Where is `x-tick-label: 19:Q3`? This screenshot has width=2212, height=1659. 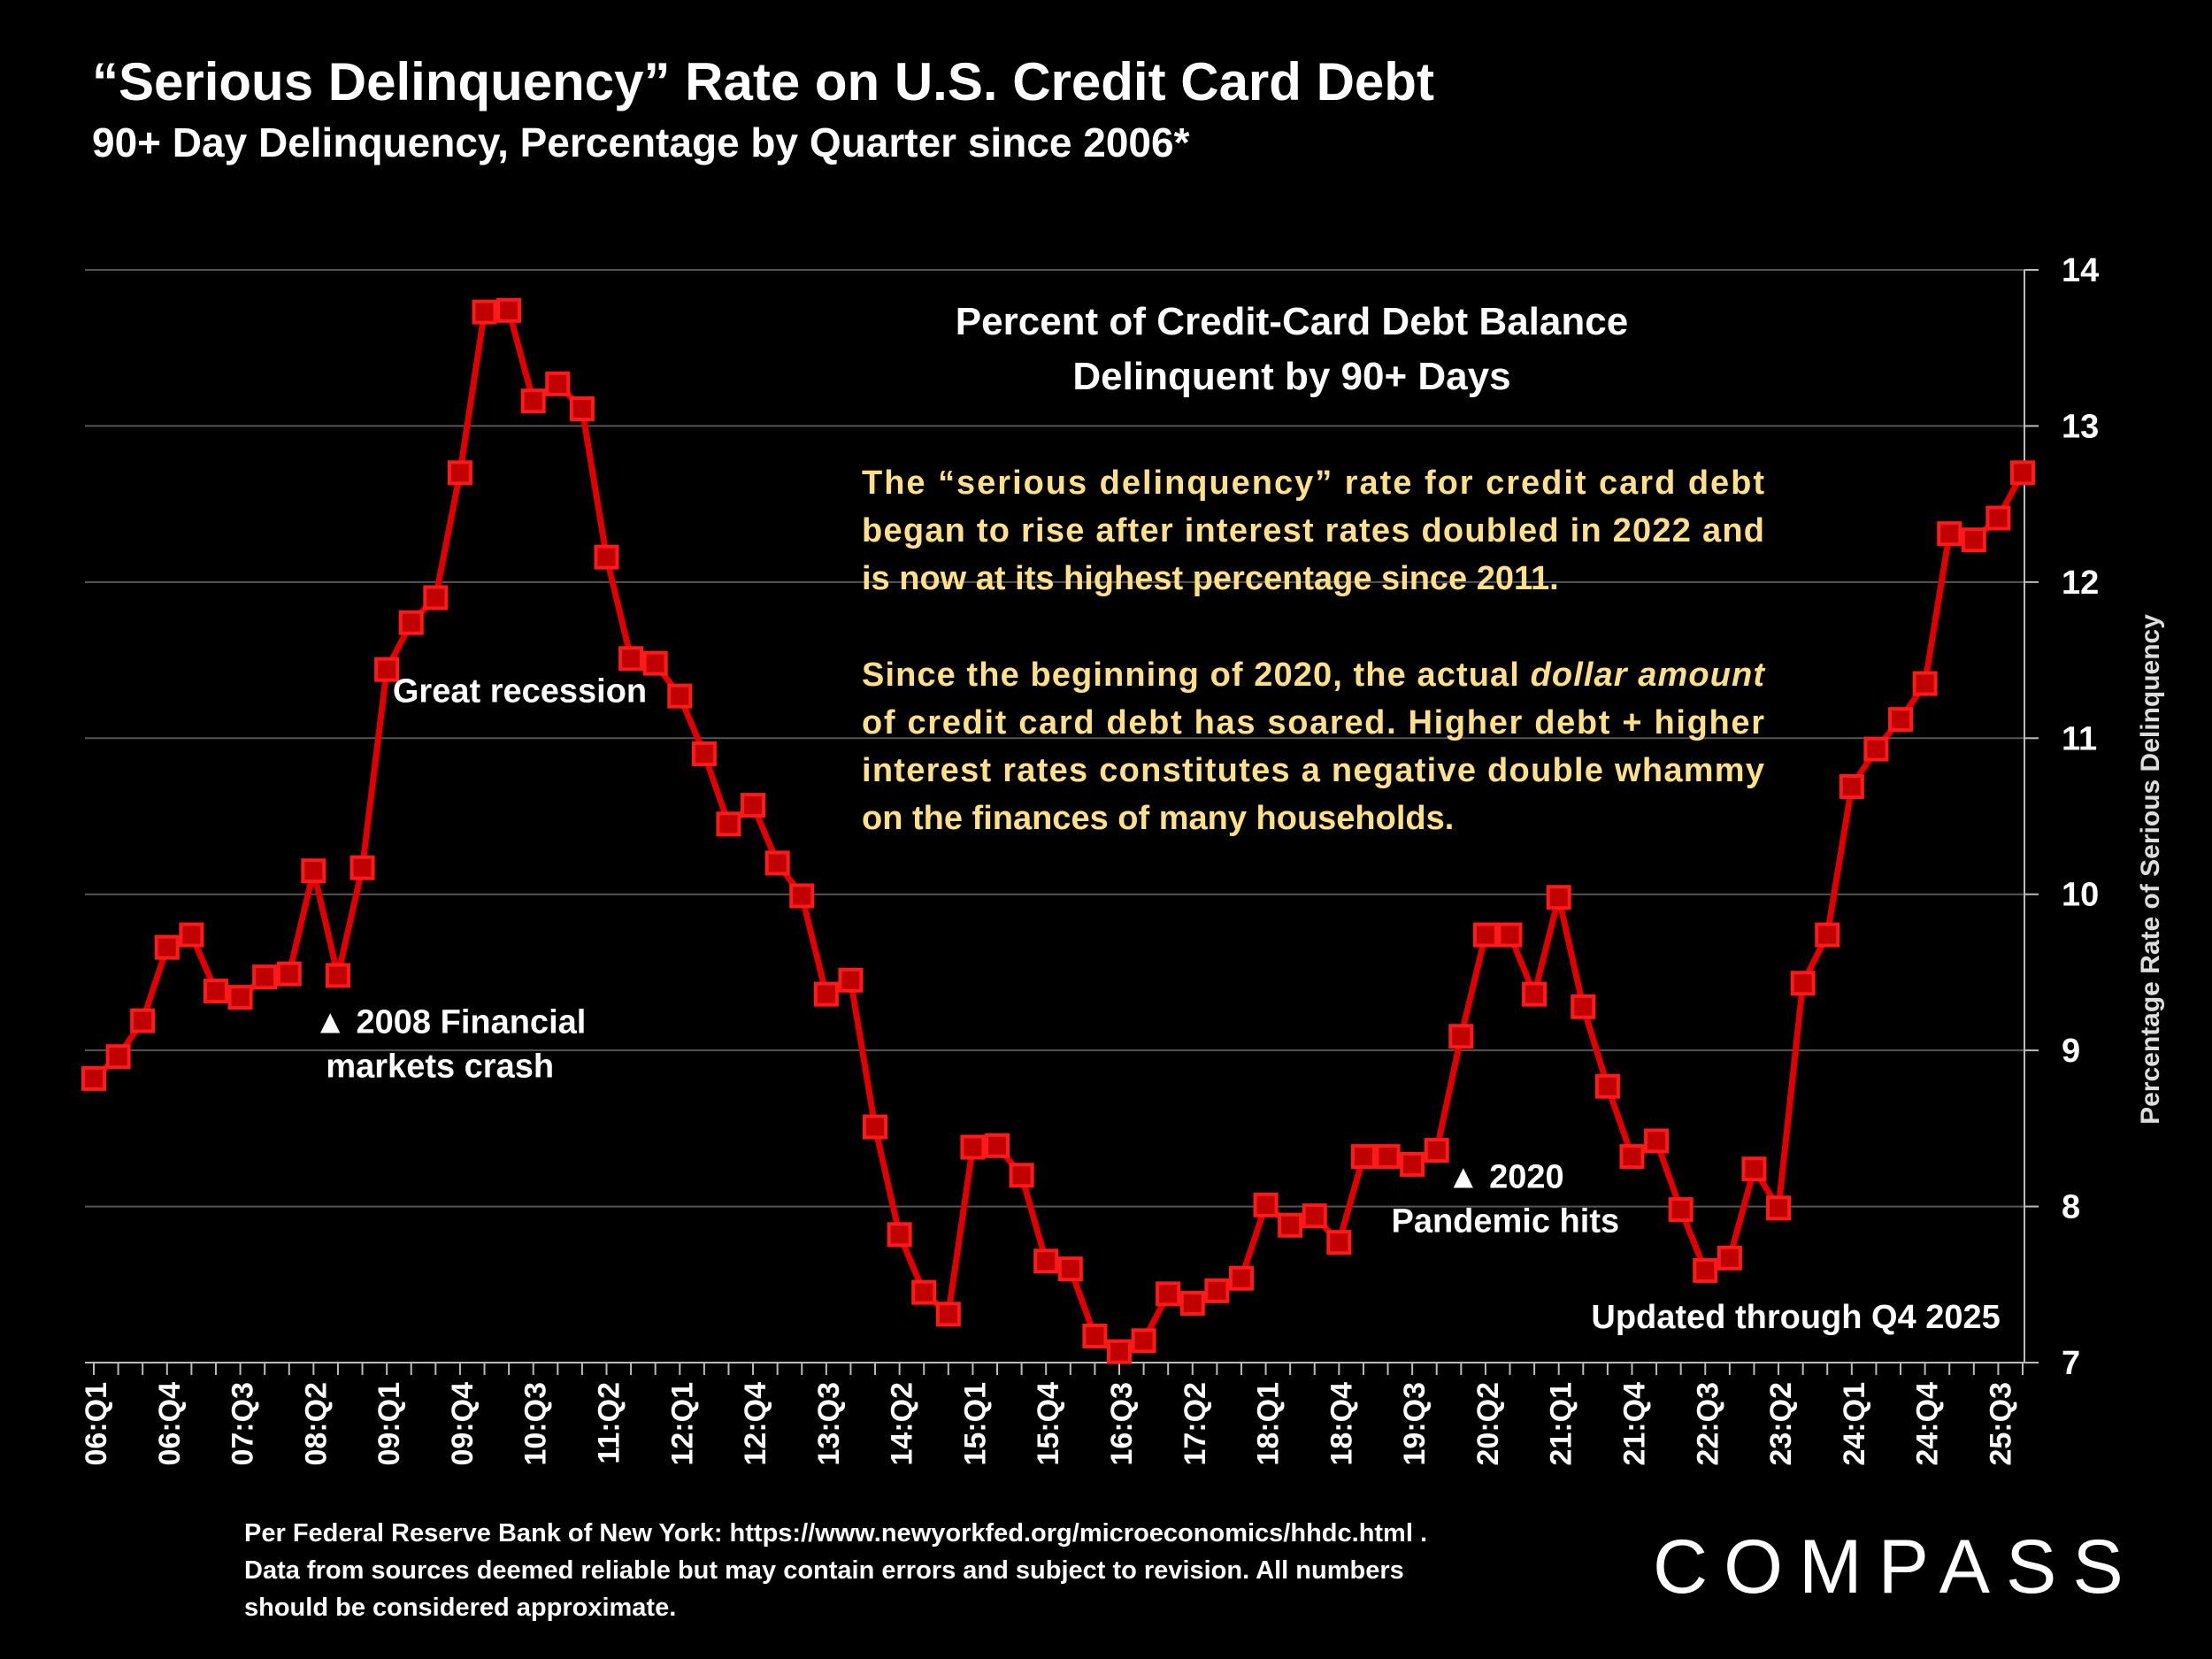
x-tick-label: 19:Q3 is located at coordinates (1415, 1424).